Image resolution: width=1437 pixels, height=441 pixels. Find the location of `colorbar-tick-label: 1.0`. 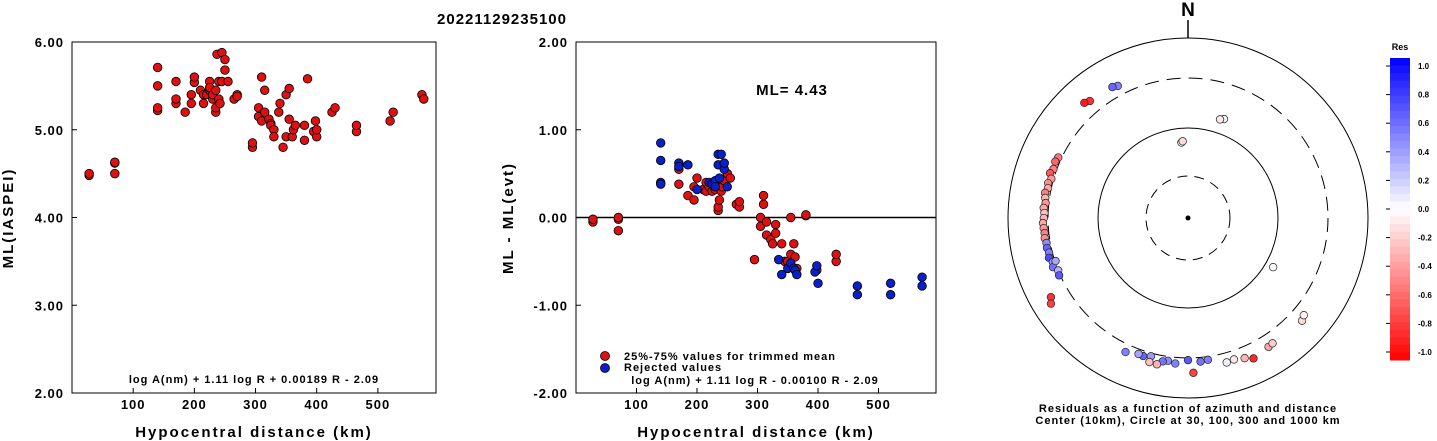

colorbar-tick-label: 1.0 is located at coordinates (1424, 66).